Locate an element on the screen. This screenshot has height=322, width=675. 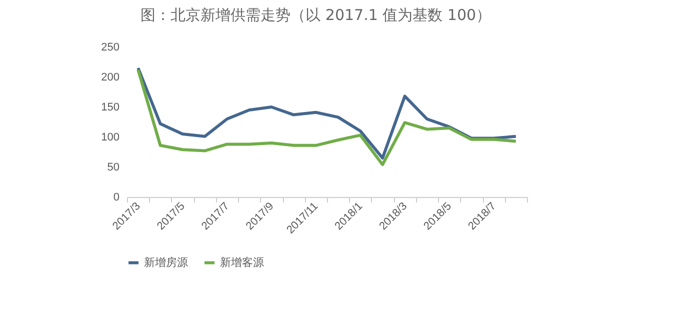
y-tick-label: 100 is located at coordinates (110, 138).